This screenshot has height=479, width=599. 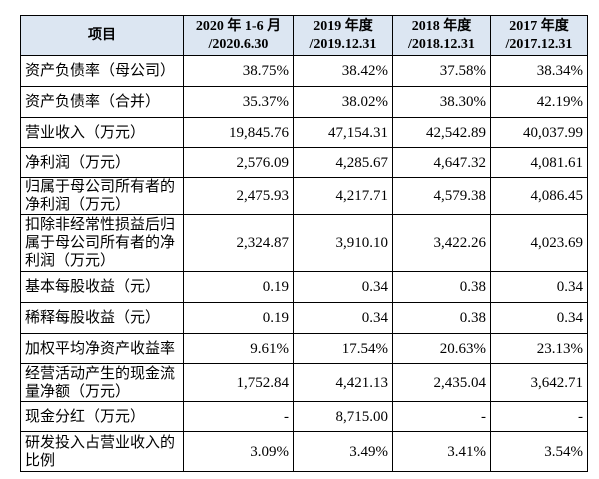 I want to click on cell-value: 23.13%, so click(x=539, y=348).